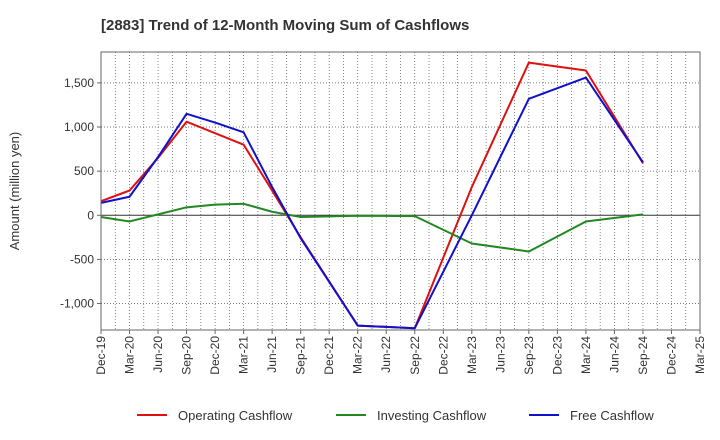 Image resolution: width=720 pixels, height=440 pixels. What do you see at coordinates (235, 415) in the screenshot?
I see `legend-label: Operating Cashflow` at bounding box center [235, 415].